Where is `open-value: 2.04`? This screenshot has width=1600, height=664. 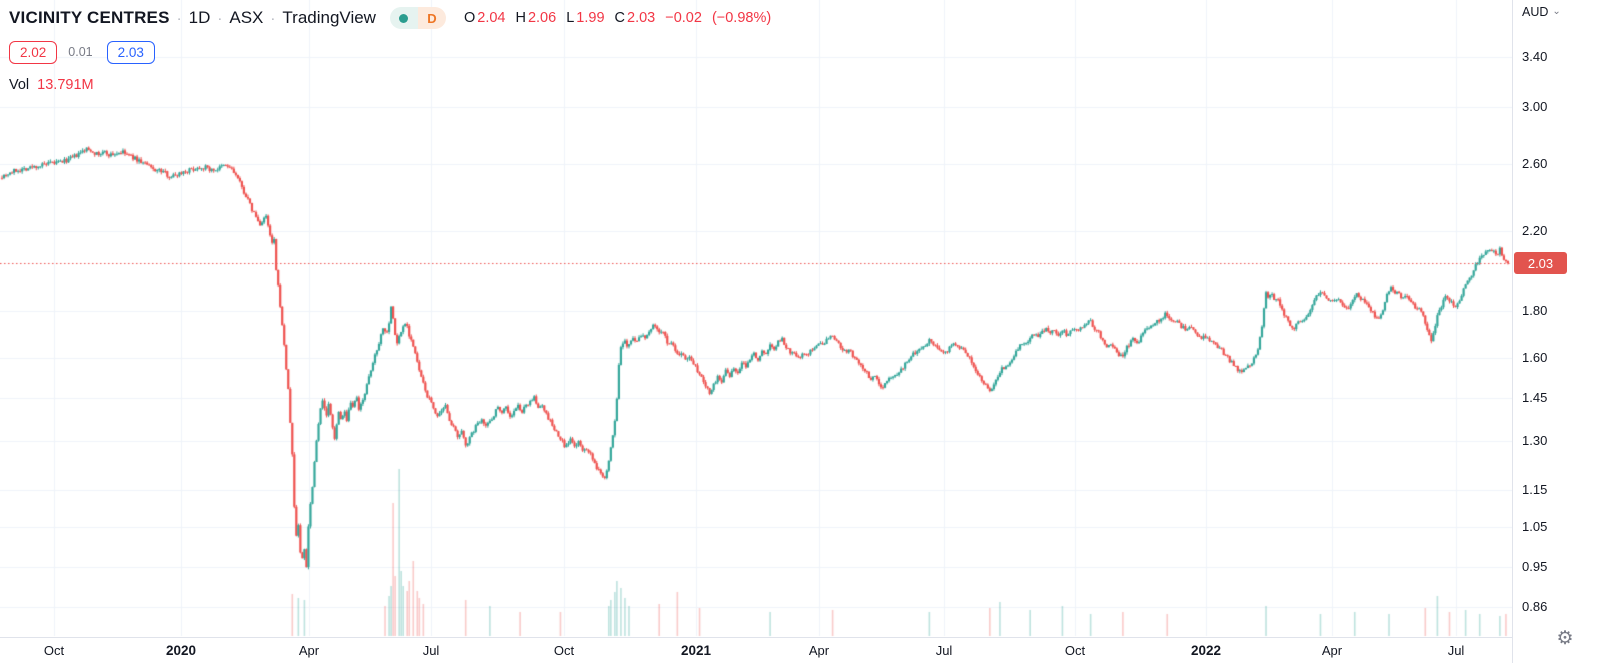 open-value: 2.04 is located at coordinates (491, 18).